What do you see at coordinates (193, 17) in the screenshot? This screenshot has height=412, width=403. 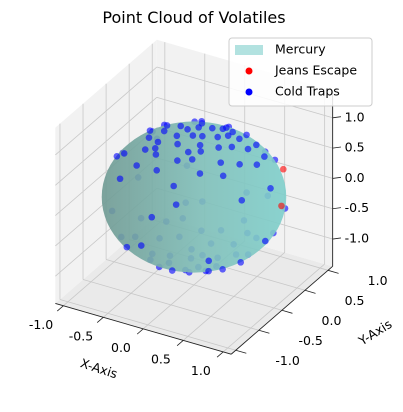 I see `chart-title: Point Cloud of Volatiles` at bounding box center [193, 17].